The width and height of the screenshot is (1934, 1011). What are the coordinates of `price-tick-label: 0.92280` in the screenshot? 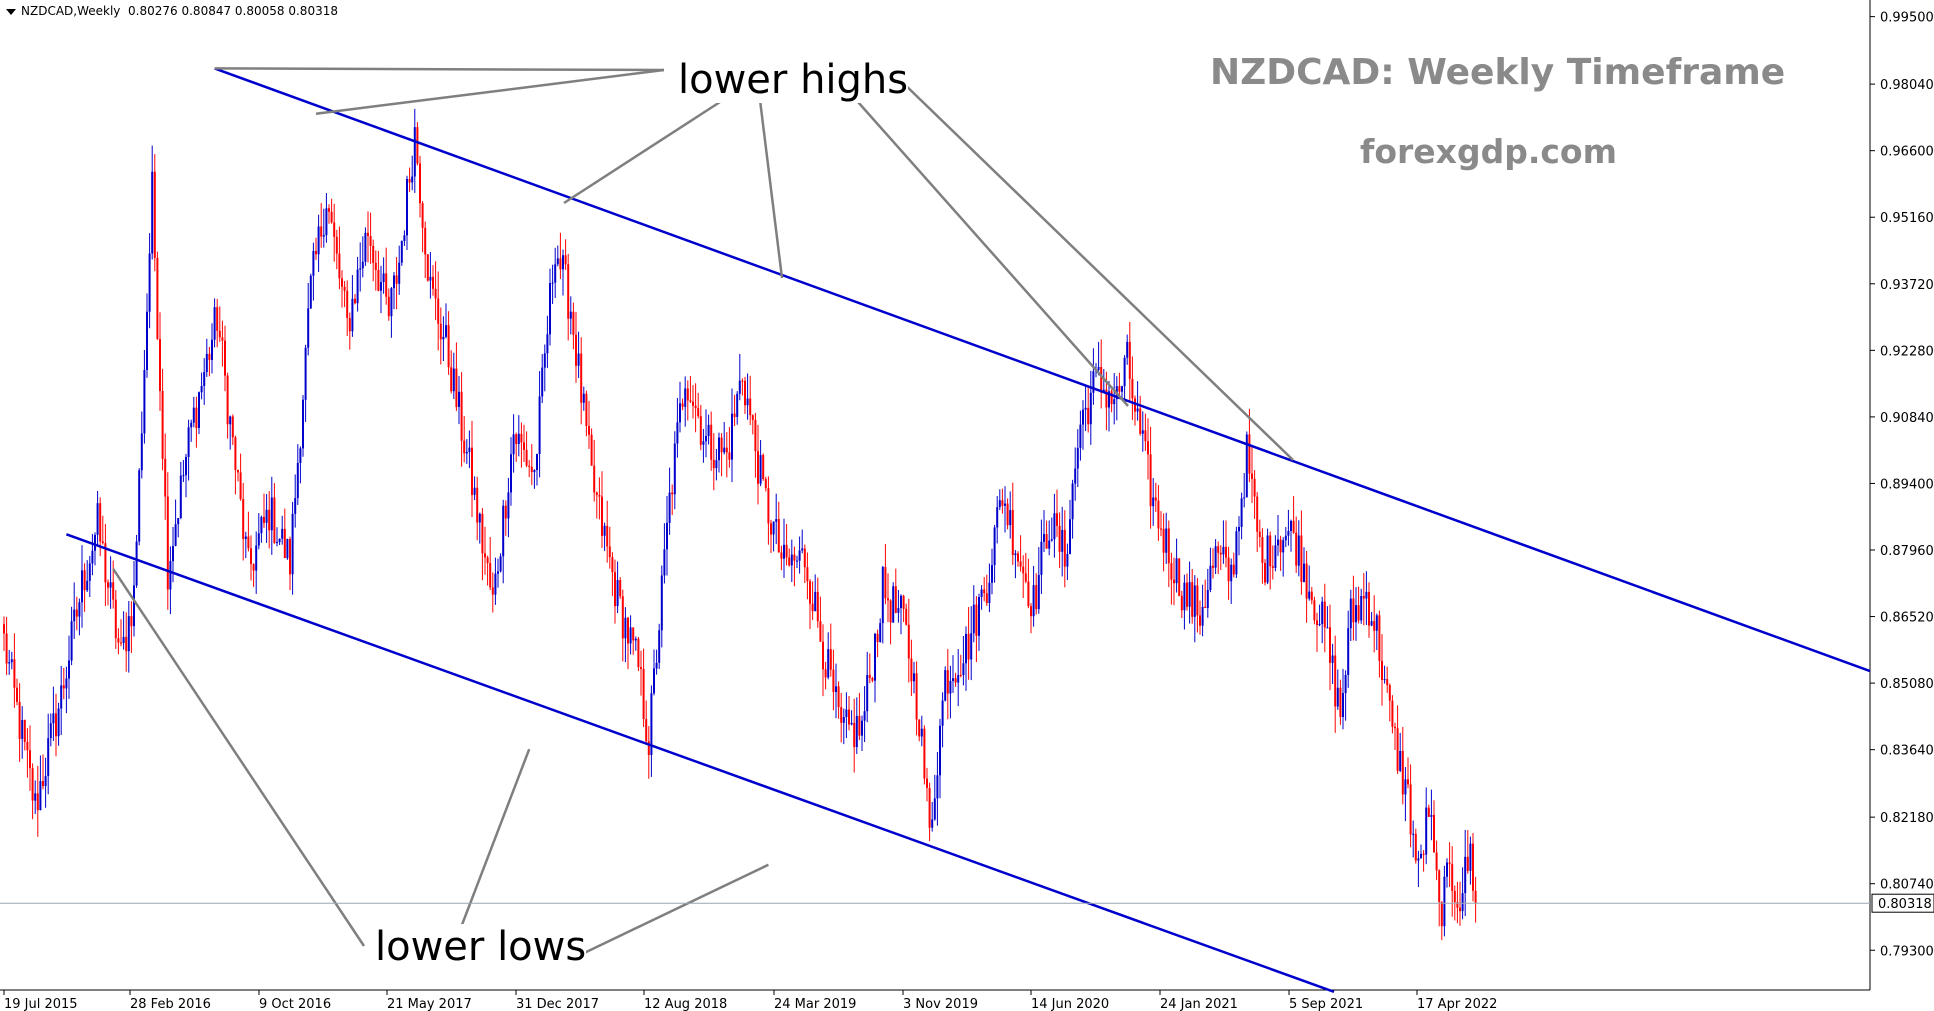 It's located at (1907, 351).